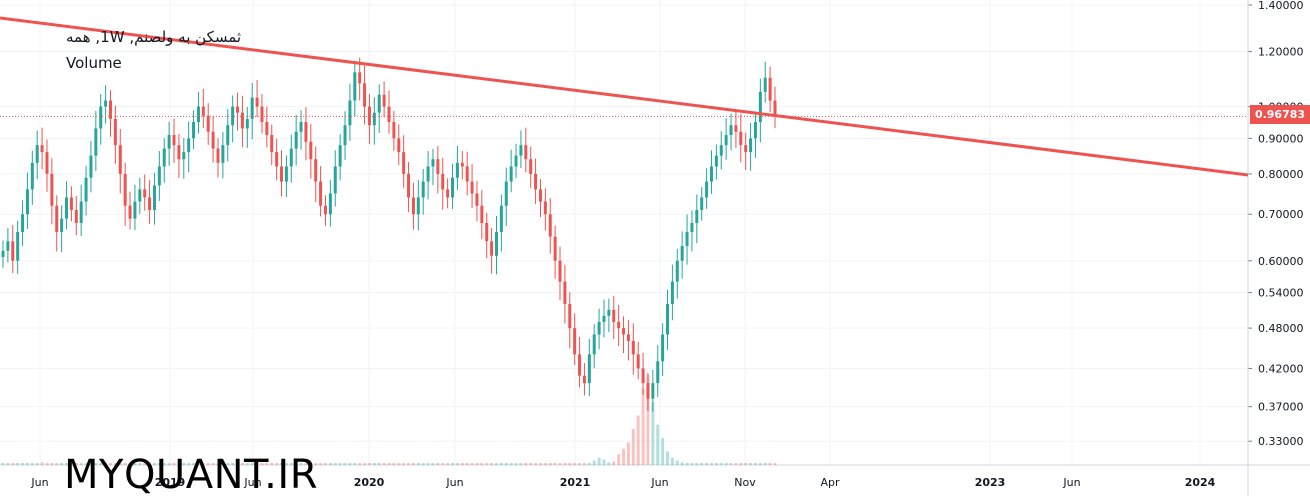  Describe the element at coordinates (1281, 261) in the screenshot. I see `y-axis-tick-label: 0.60000` at that location.